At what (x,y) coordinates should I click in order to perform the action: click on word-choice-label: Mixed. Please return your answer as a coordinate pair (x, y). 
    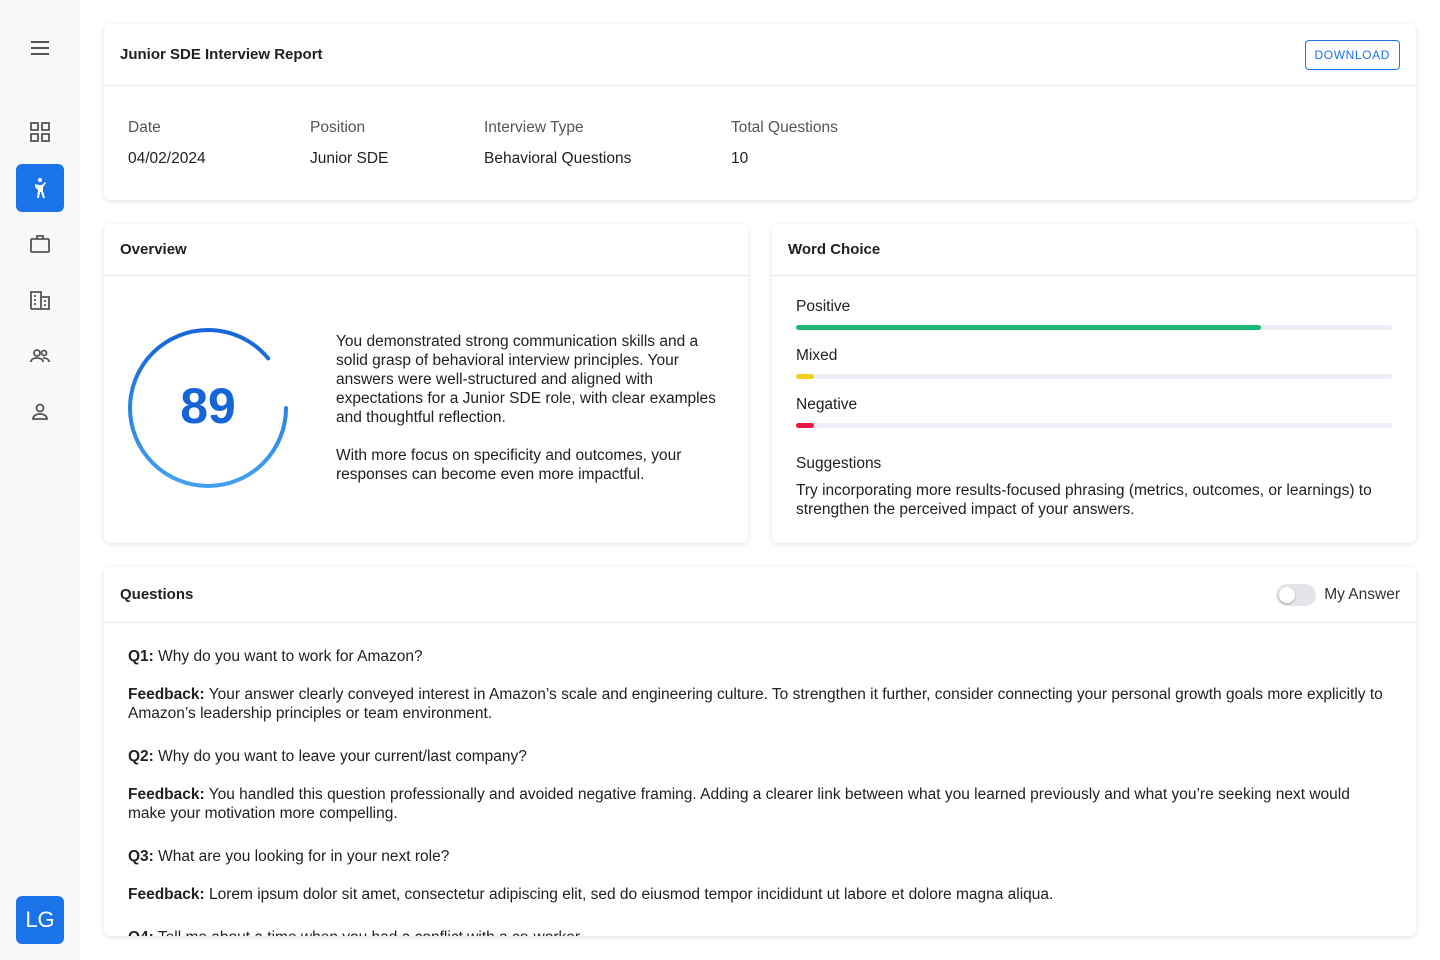
    Looking at the image, I should click on (817, 355).